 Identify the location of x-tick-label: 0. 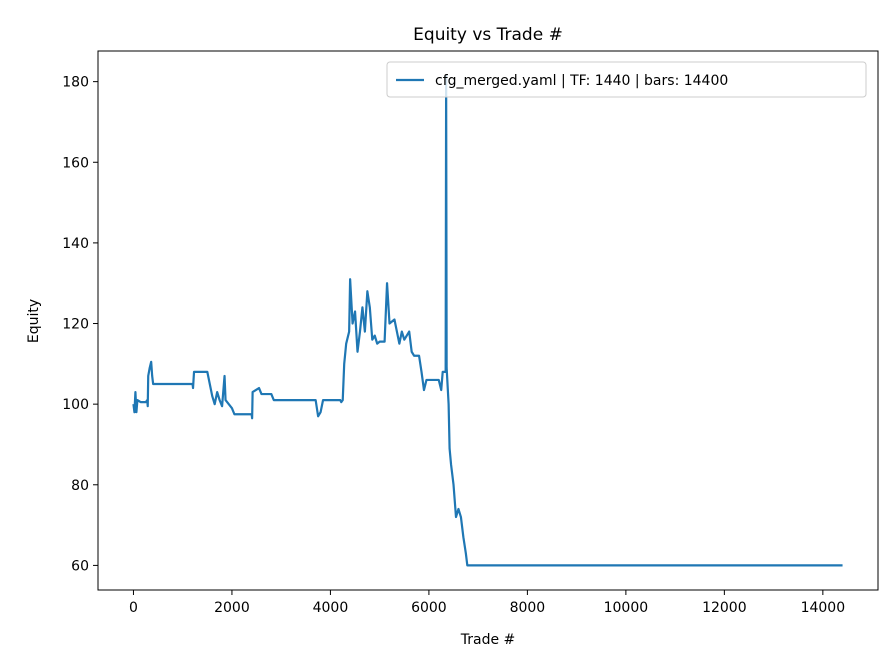
(133, 608).